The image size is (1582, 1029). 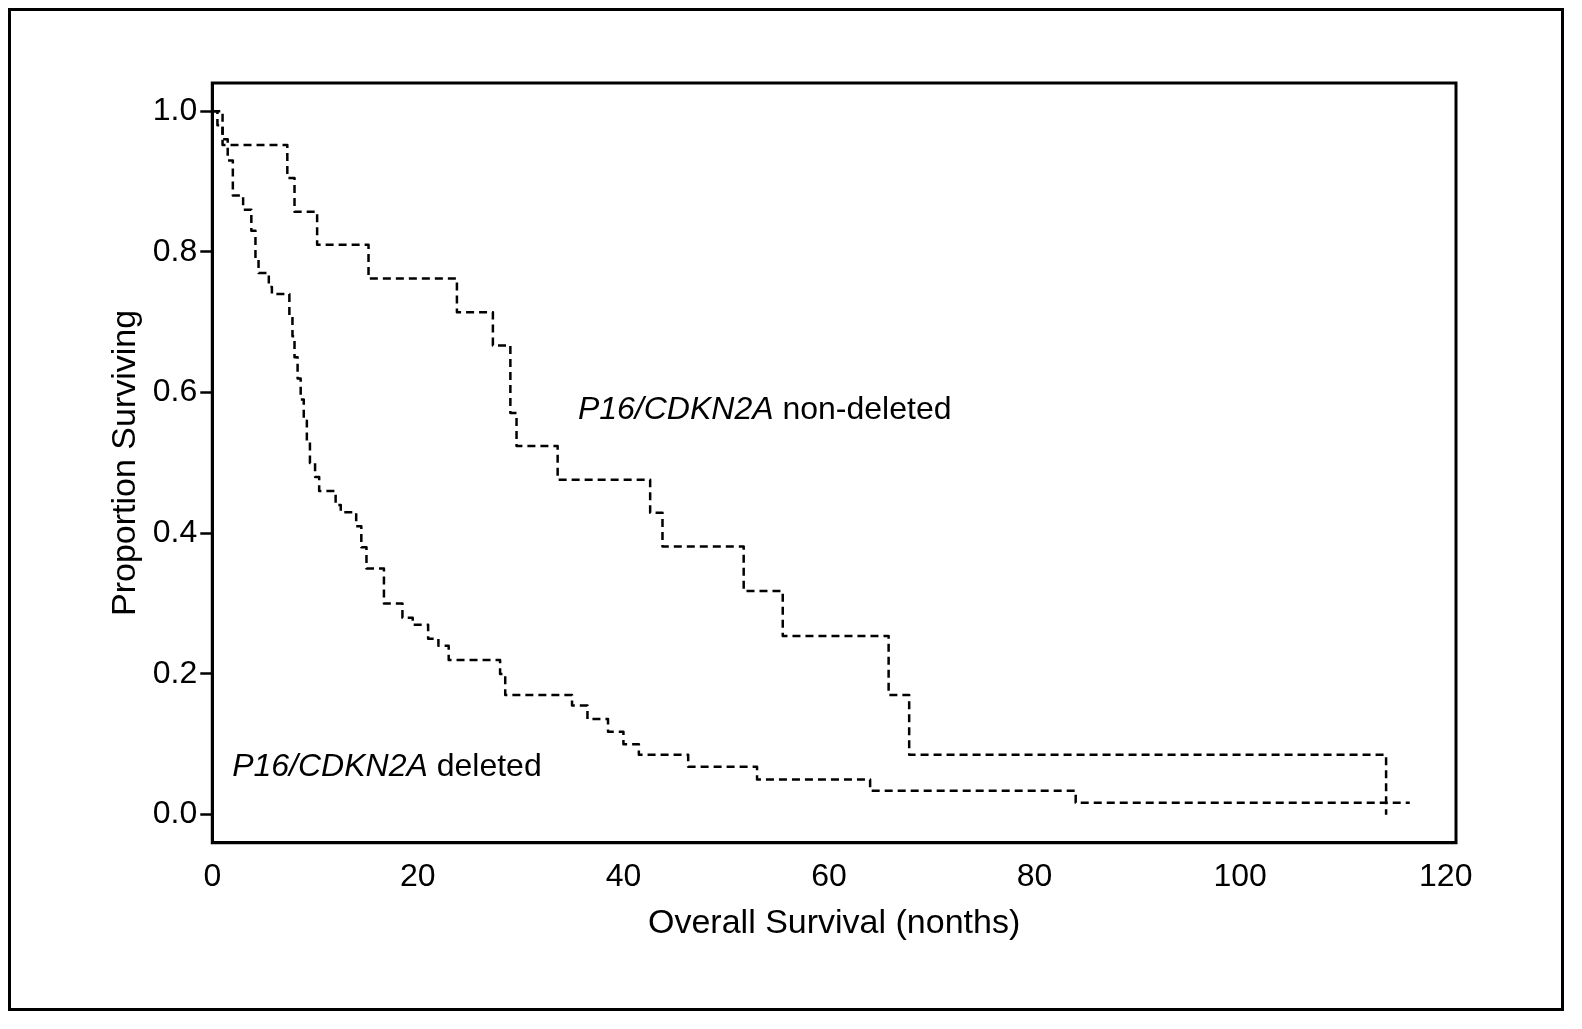 I want to click on y-tick-label: 0.2, so click(x=175, y=671).